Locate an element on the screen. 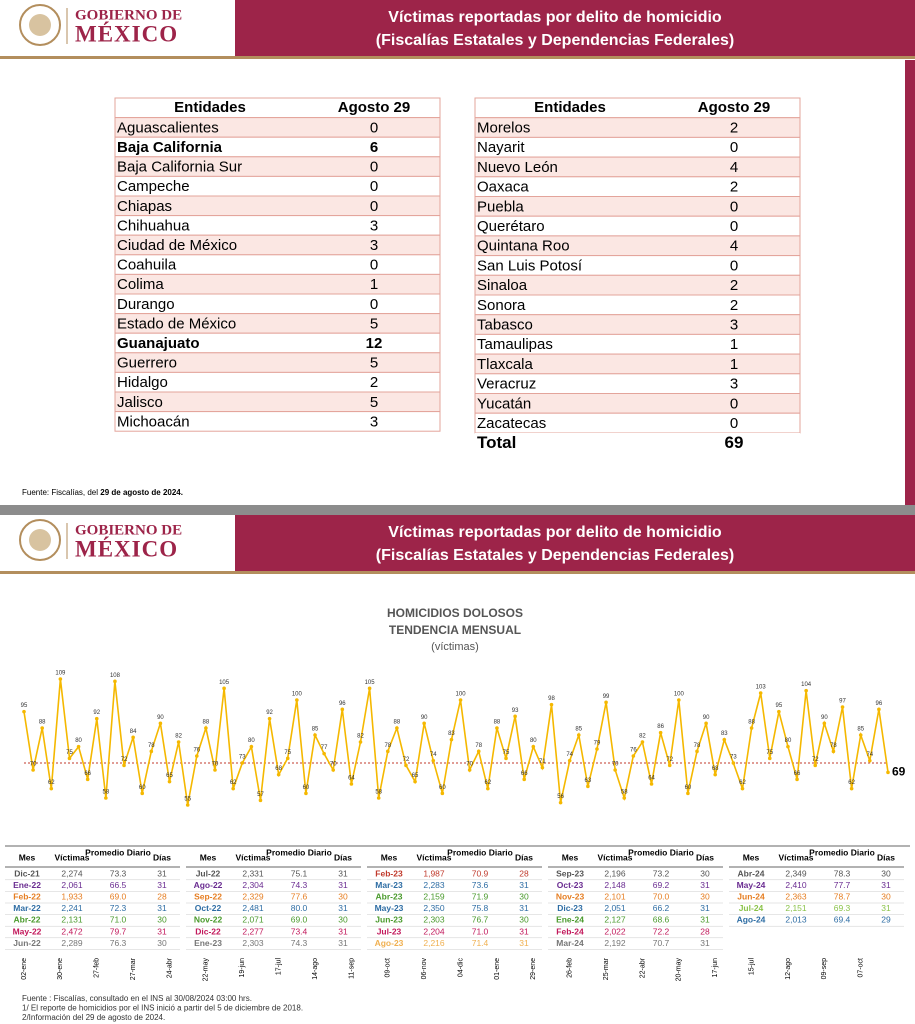 The width and height of the screenshot is (915, 1024). state-value: 1 is located at coordinates (734, 364).